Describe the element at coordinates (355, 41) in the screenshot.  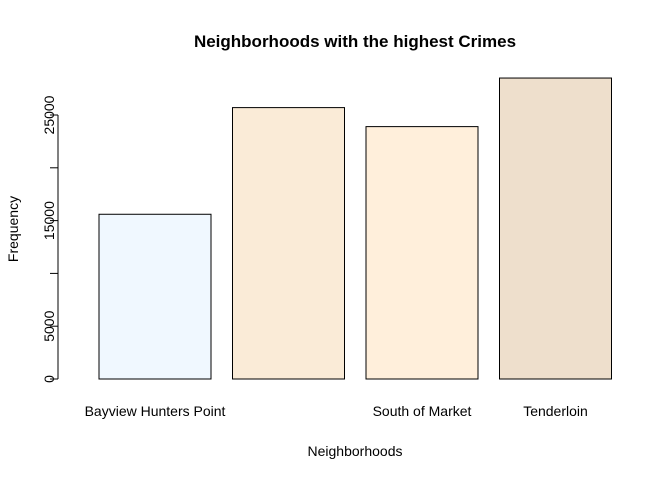
I see `chart-title: Neighborhoods with the highest Crimes` at that location.